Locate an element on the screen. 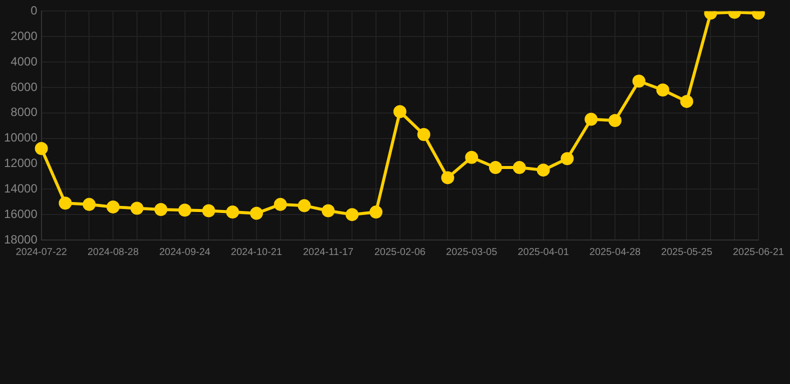  x-tick-label: 2025-05-25 is located at coordinates (687, 252).